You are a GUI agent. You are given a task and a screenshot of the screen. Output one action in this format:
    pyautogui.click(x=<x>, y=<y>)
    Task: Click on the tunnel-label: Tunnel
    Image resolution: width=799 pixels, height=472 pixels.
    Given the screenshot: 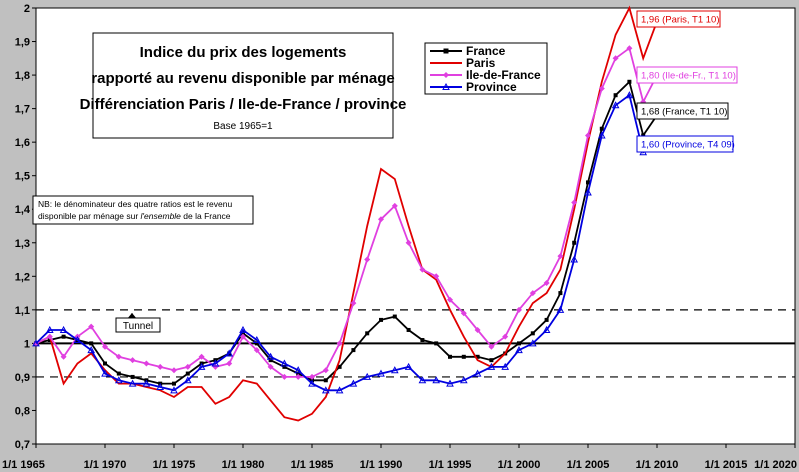 What is the action you would take?
    pyautogui.click(x=138, y=326)
    